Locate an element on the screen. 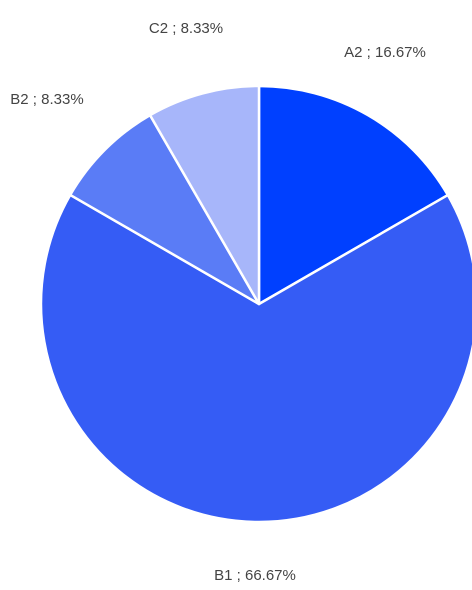 The height and width of the screenshot is (590, 472). pie-label-b1: B1 ; 66.67% is located at coordinates (255, 575).